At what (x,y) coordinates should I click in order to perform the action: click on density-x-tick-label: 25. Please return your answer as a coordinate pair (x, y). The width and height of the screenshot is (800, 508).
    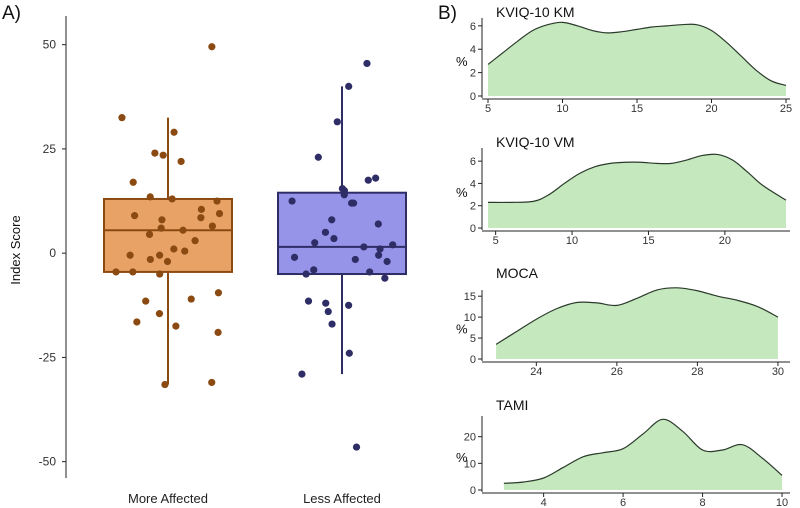
    Looking at the image, I should click on (786, 109).